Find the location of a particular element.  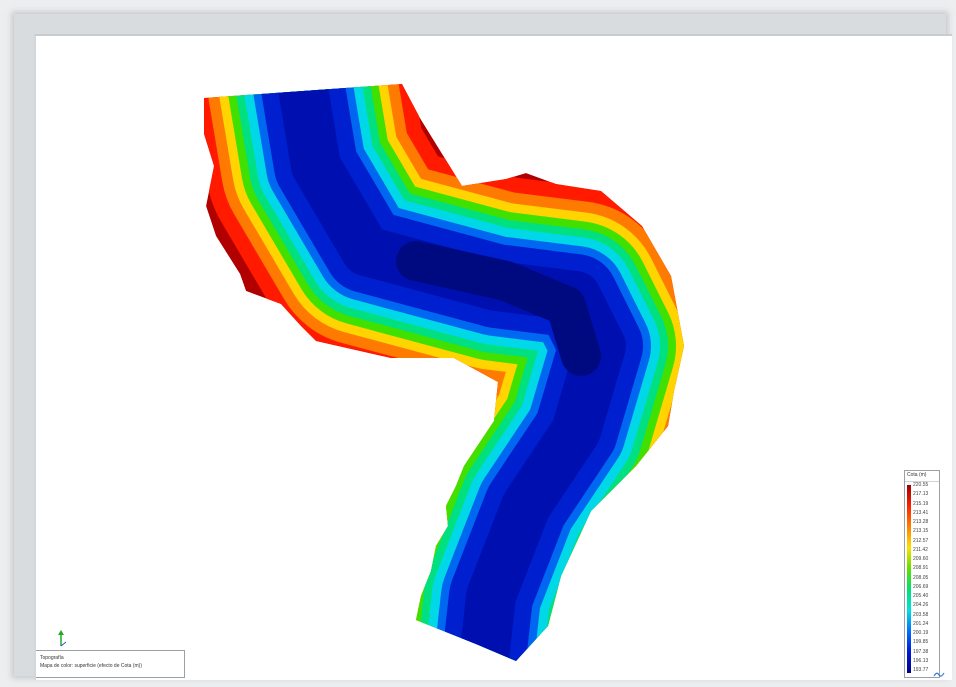

dataset-title: Topografía is located at coordinates (52, 658).